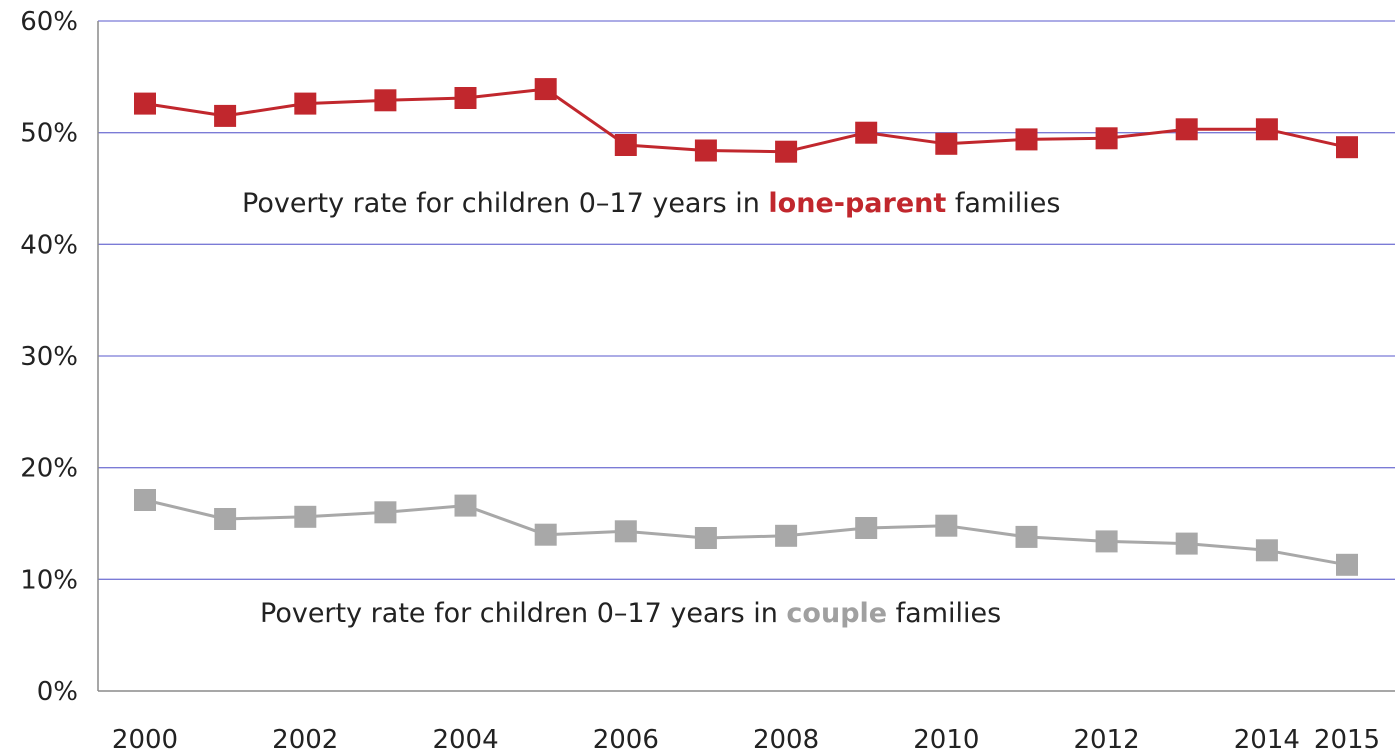 The image size is (1395, 753). Describe the element at coordinates (786, 151) in the screenshot. I see `data-point-lone-parent-2008` at that location.